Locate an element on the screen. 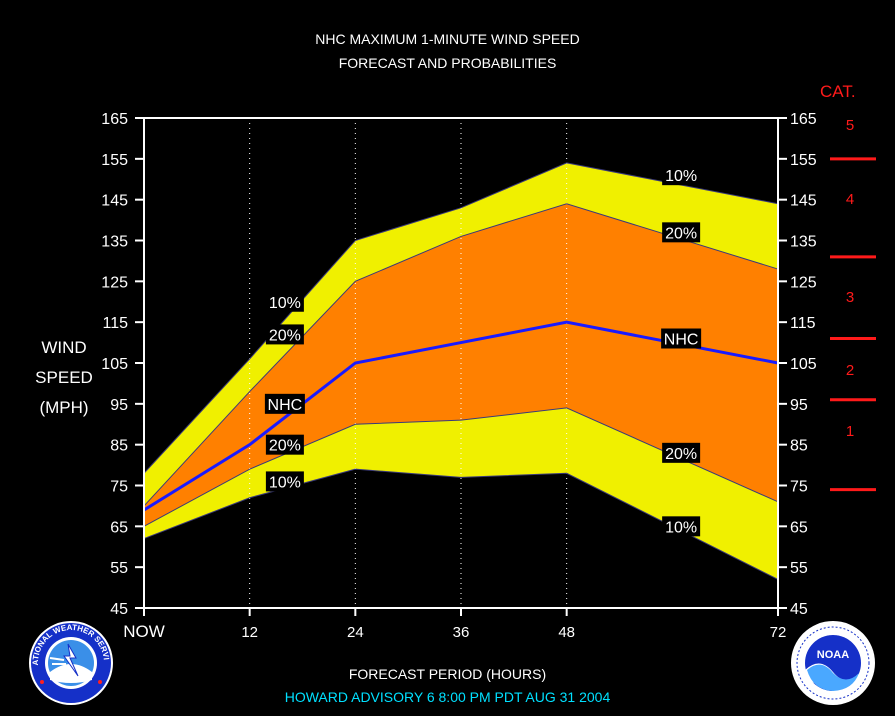 Image resolution: width=895 pixels, height=716 pixels. y-tick-label-left: 165 is located at coordinates (114, 119).